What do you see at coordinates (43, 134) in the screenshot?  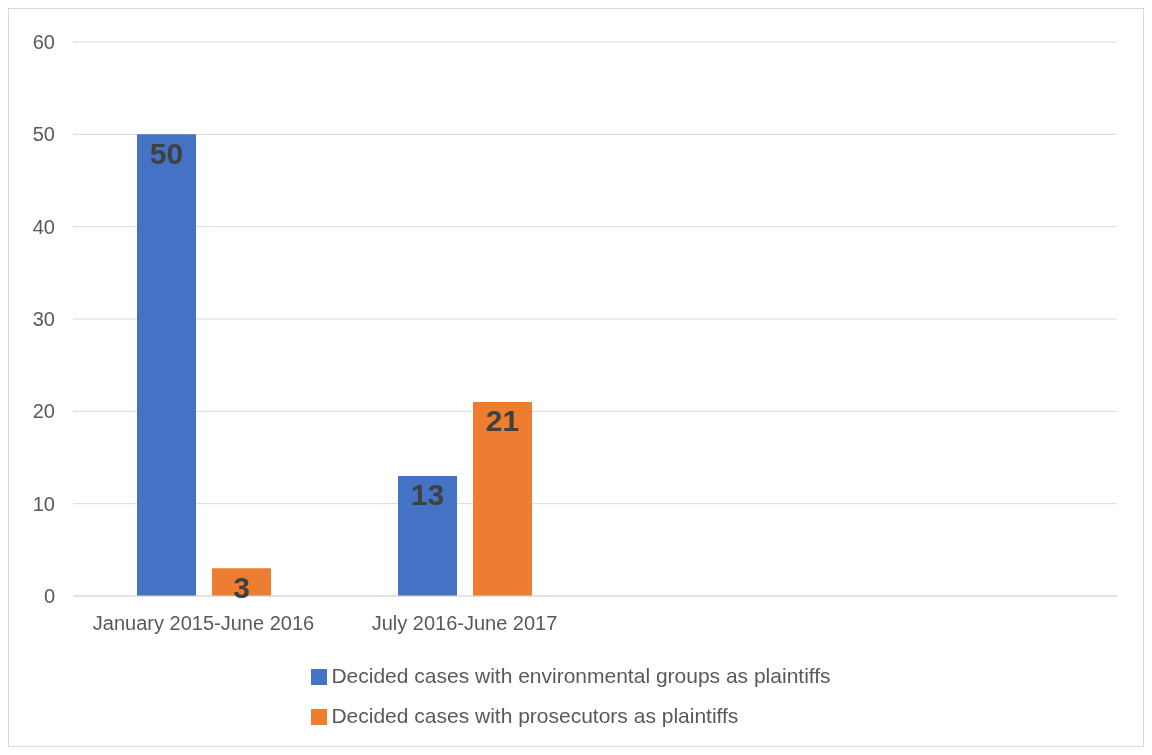 I see `y-tick-label: 50` at bounding box center [43, 134].